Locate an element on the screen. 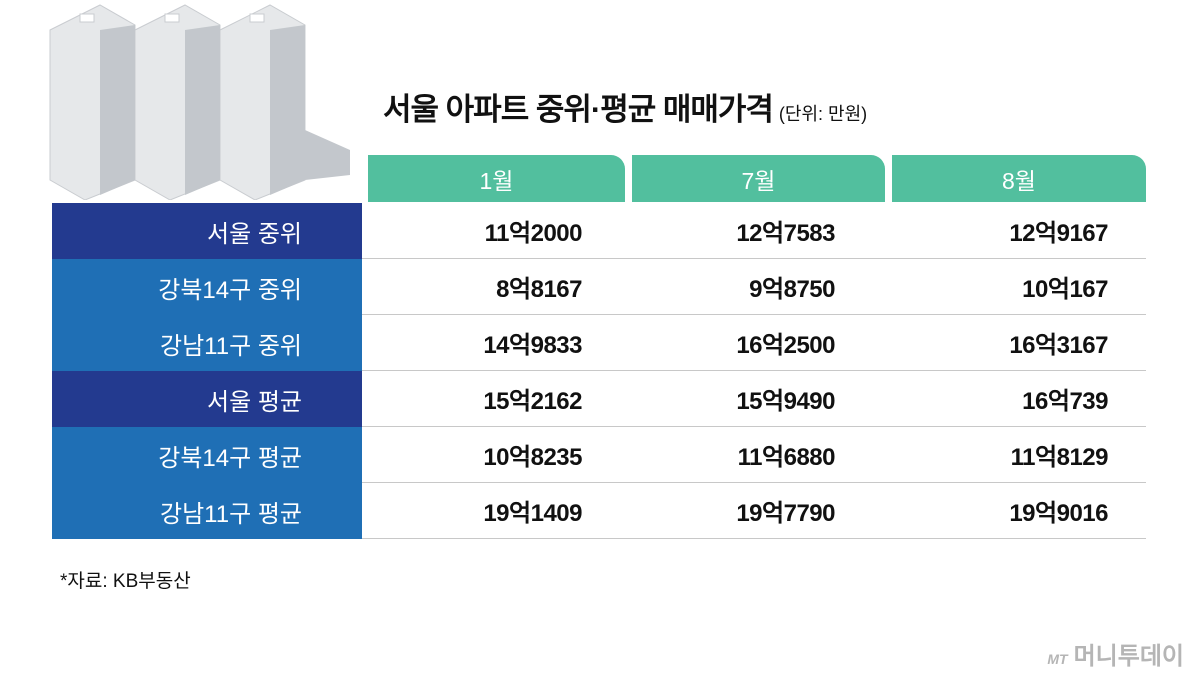 The image size is (1200, 675). table-row: 서울 중위 11억2000 12억7583 12억9167 is located at coordinates (599, 231).